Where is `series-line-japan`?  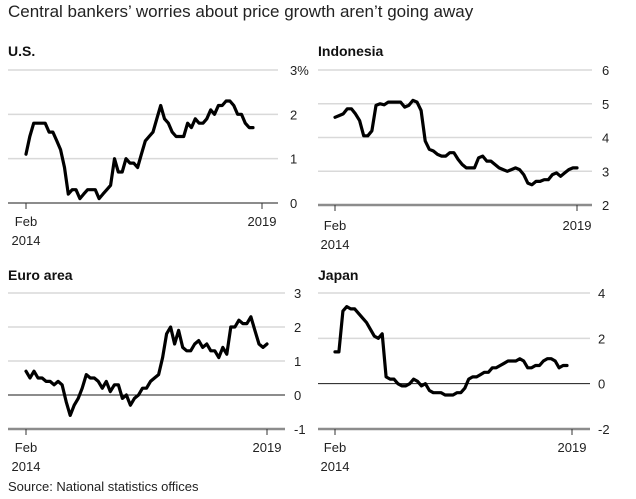
series-line-japan is located at coordinates (451, 351).